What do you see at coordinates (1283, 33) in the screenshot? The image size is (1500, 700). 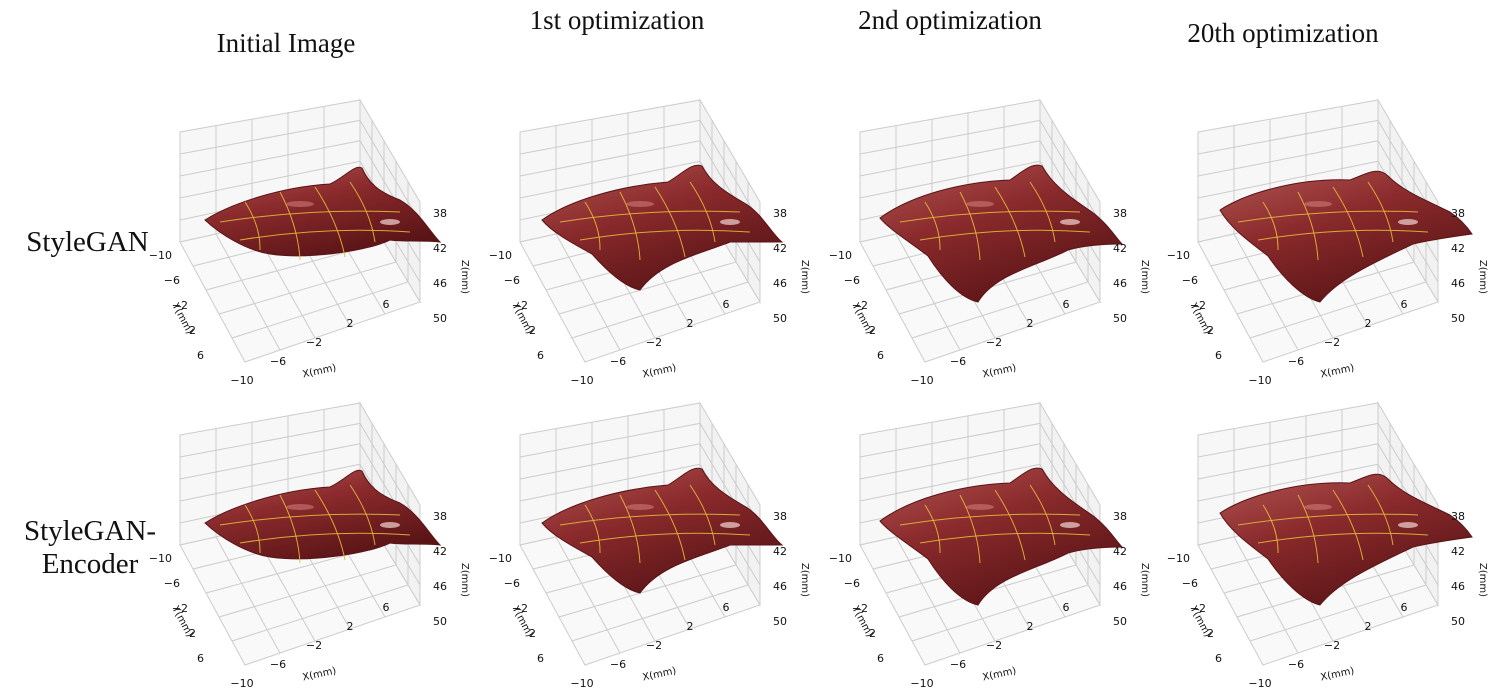 I see `column-title-20th: 20th optimization` at bounding box center [1283, 33].